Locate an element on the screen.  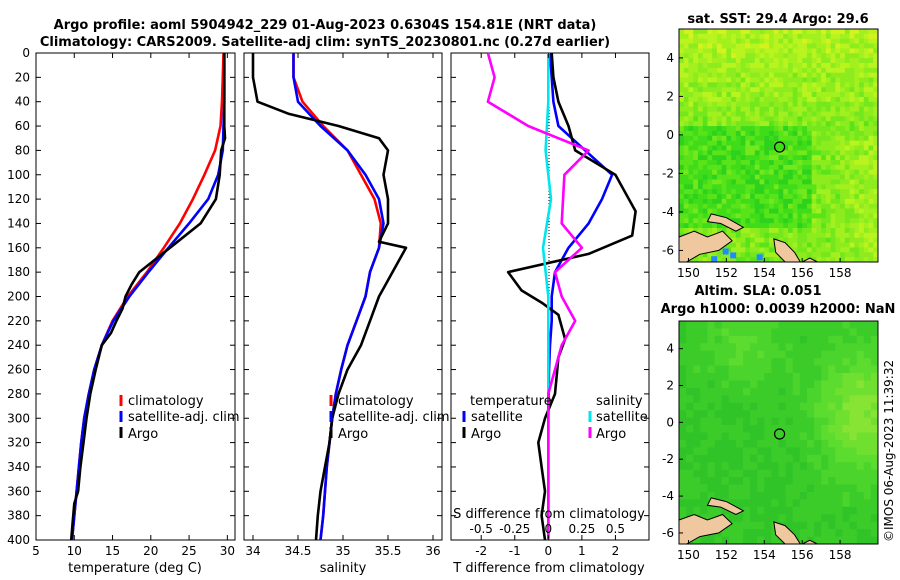
x-tick-label: 5 is located at coordinates (36, 551).